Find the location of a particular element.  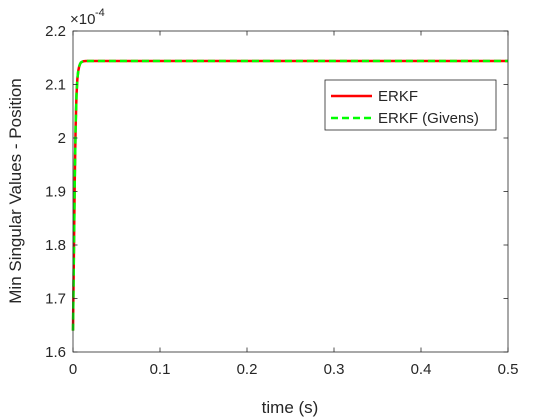

legend-label-erkf-givens: ERKF (Givens) is located at coordinates (428, 118).